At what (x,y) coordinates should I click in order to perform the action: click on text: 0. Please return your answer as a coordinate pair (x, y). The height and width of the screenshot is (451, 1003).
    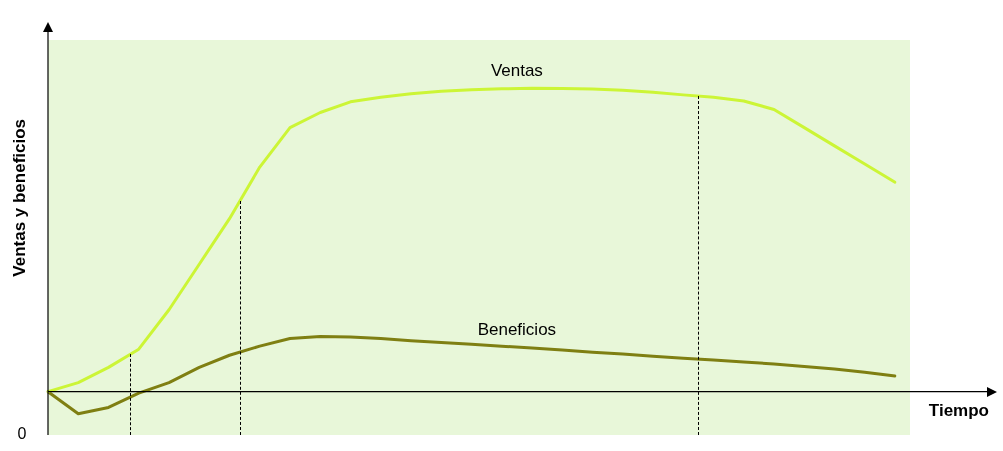
    Looking at the image, I should click on (22, 433).